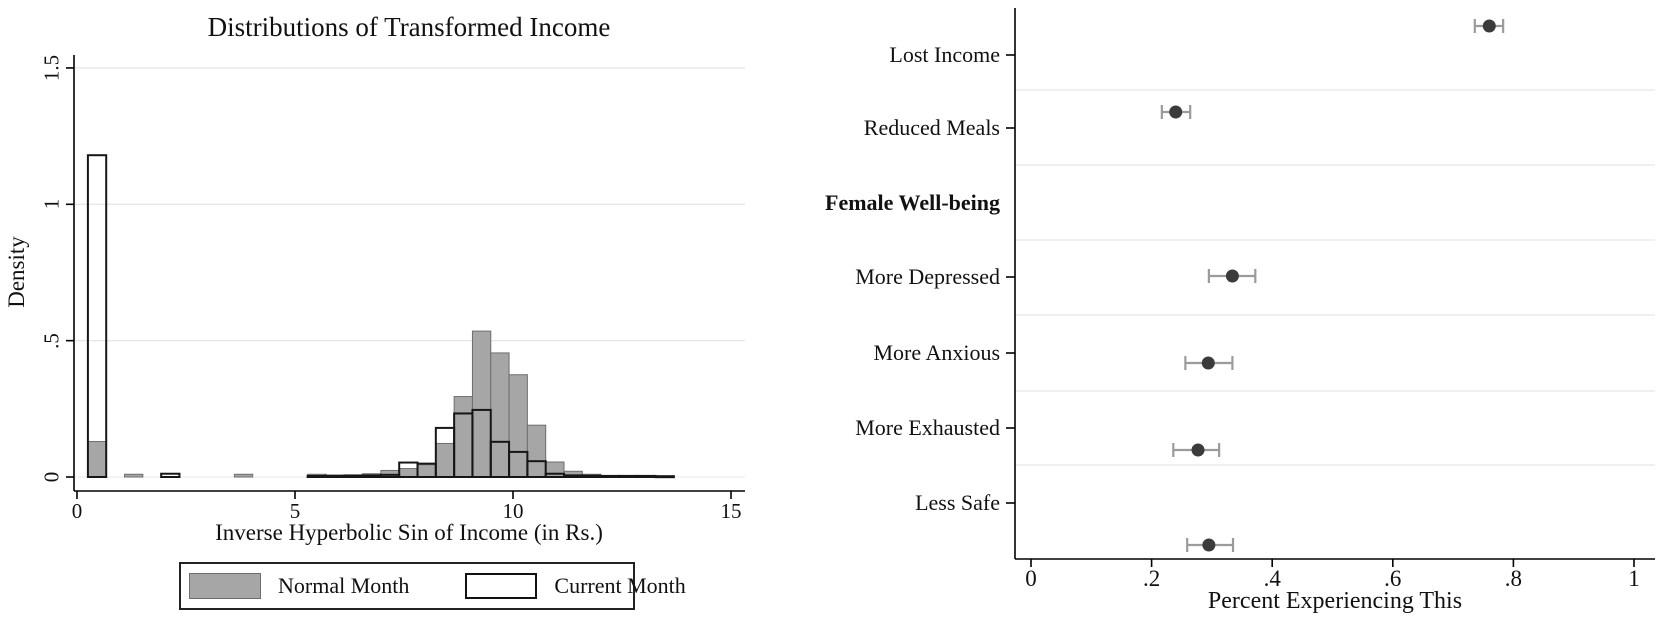  I want to click on current-month-swatch, so click(501, 586).